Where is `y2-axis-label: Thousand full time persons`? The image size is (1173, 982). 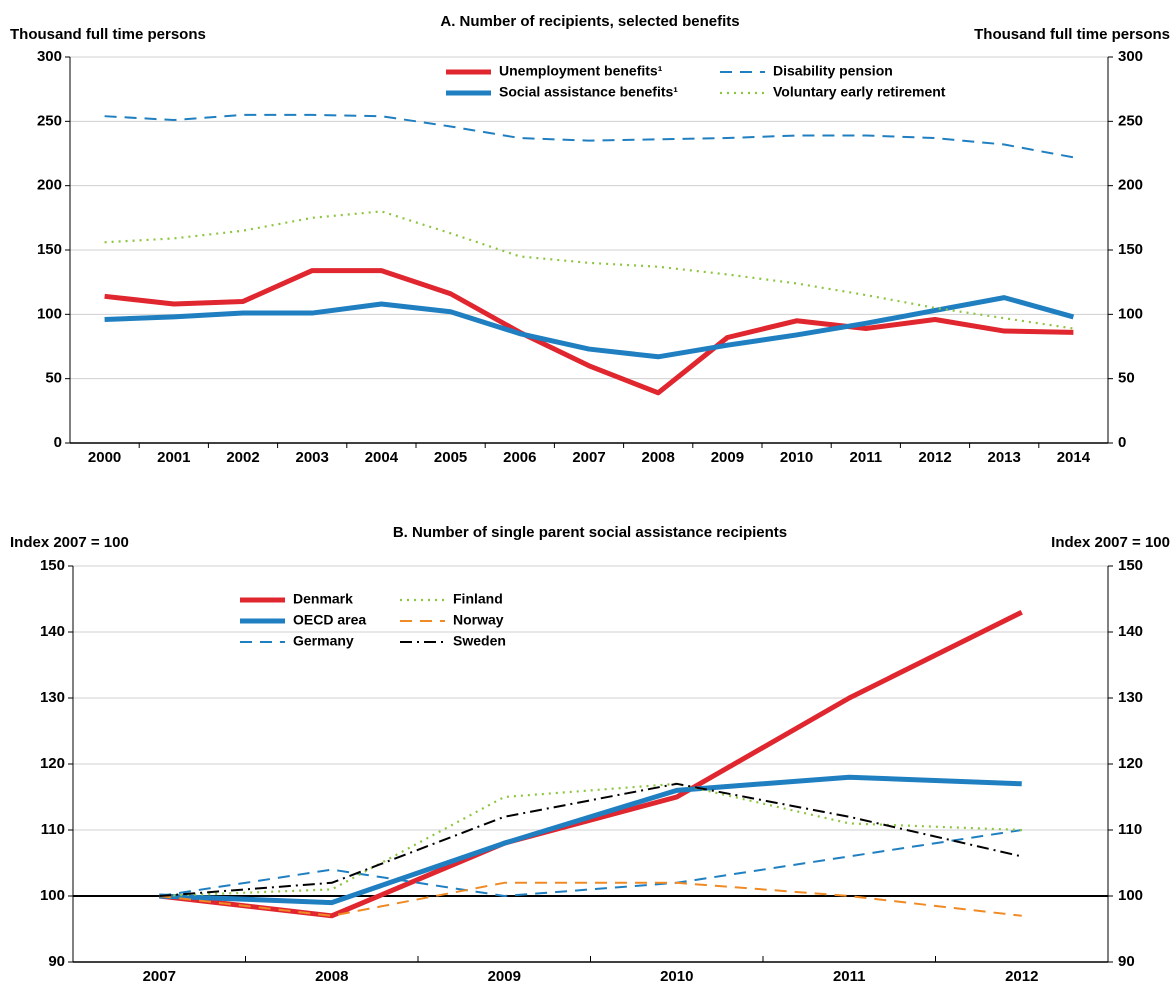
y2-axis-label: Thousand full time persons is located at coordinates (1072, 34).